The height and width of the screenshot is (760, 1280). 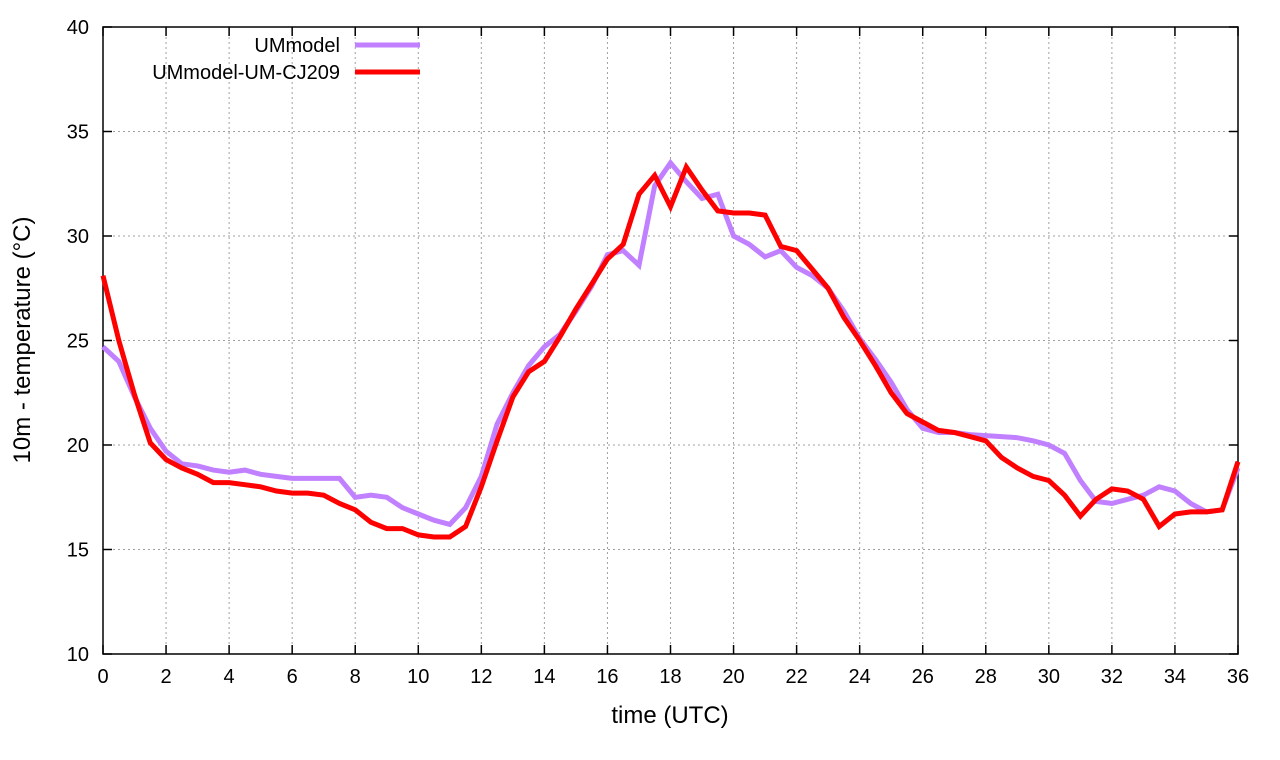 What do you see at coordinates (544, 677) in the screenshot?
I see `x-tick-label: 14` at bounding box center [544, 677].